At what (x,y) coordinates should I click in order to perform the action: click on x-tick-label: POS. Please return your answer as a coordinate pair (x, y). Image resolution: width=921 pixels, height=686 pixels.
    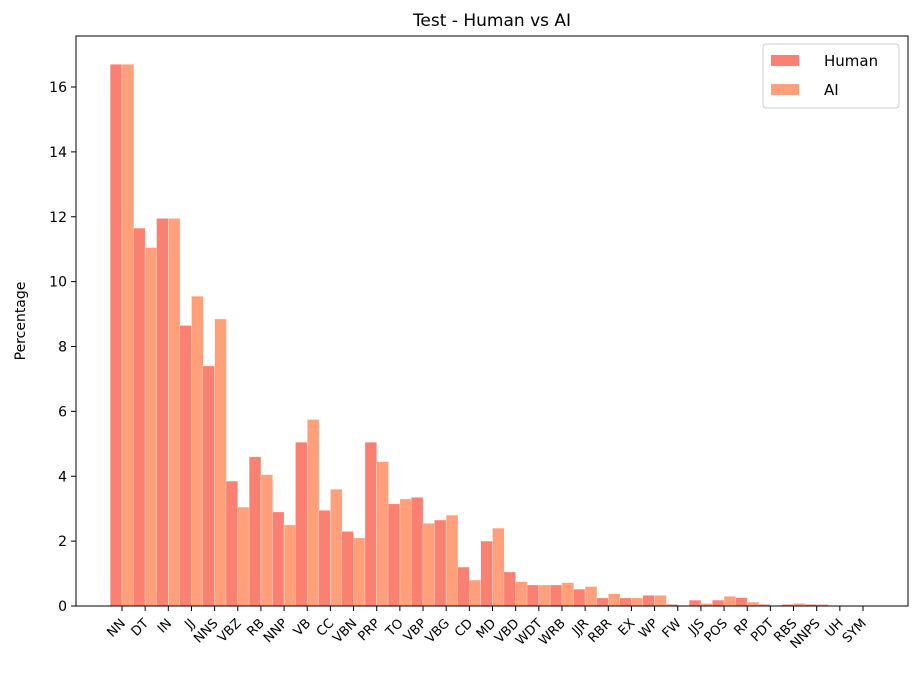
    Looking at the image, I should click on (716, 630).